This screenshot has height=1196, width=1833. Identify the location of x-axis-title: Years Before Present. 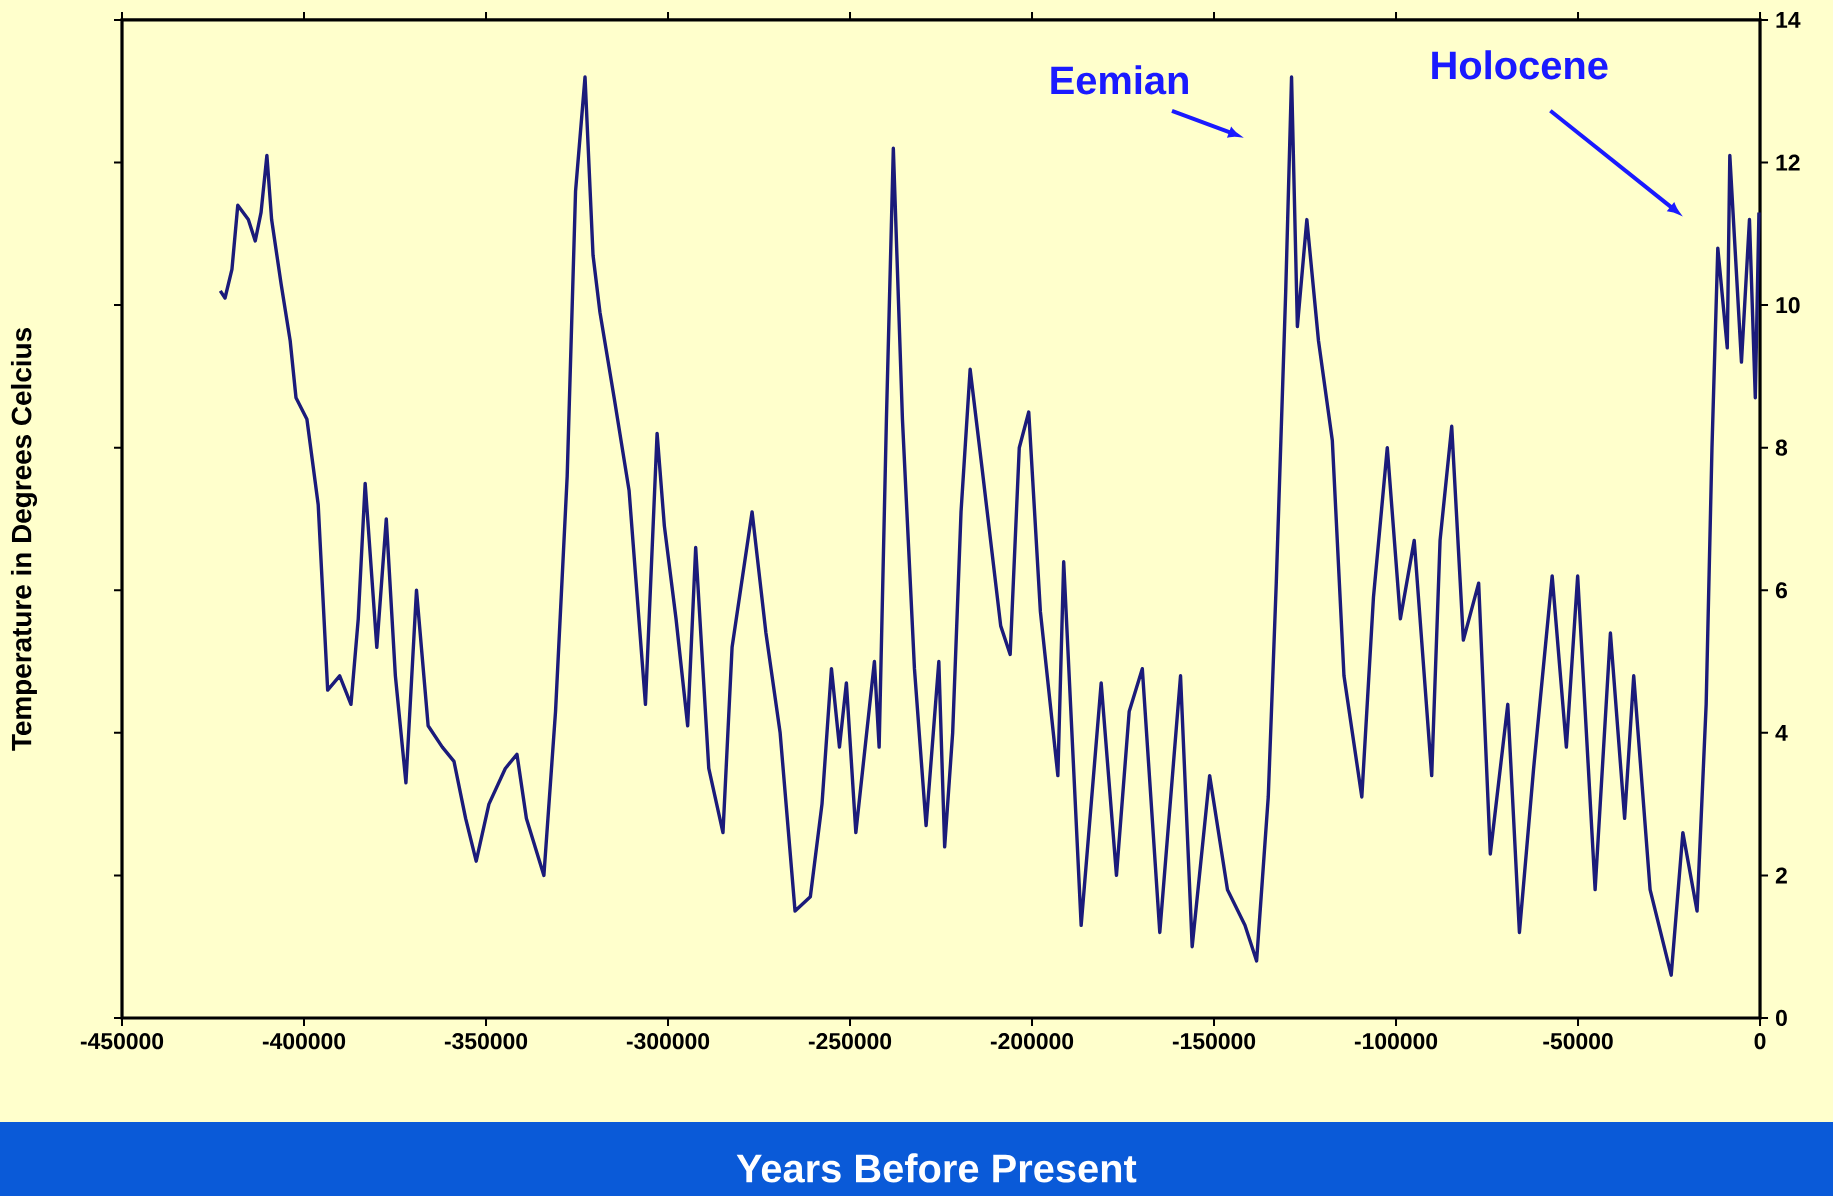
(936, 1168).